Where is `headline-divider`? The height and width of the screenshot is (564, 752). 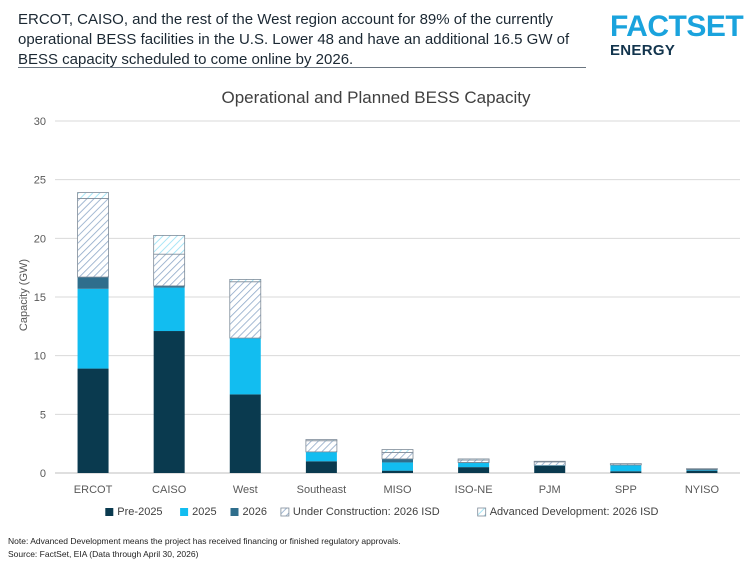 headline-divider is located at coordinates (302, 67).